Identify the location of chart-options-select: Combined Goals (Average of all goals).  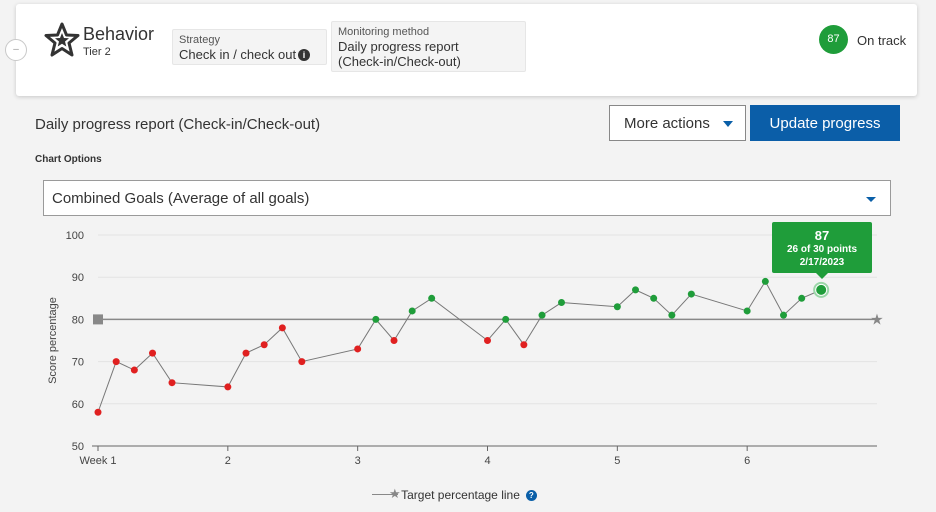
(467, 198).